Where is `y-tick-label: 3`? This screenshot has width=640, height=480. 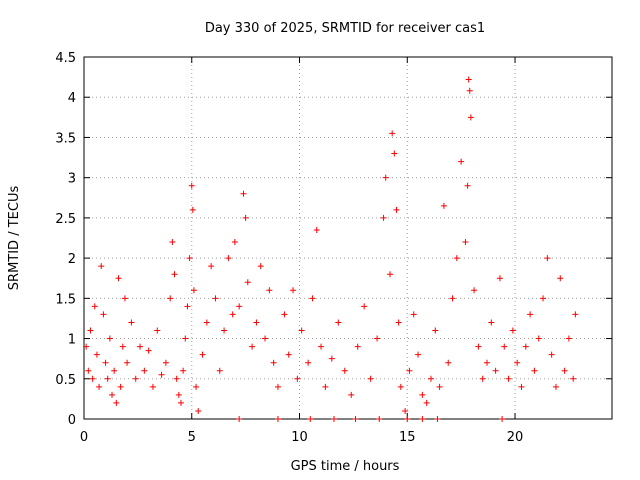
y-tick-label: 3 is located at coordinates (72, 179).